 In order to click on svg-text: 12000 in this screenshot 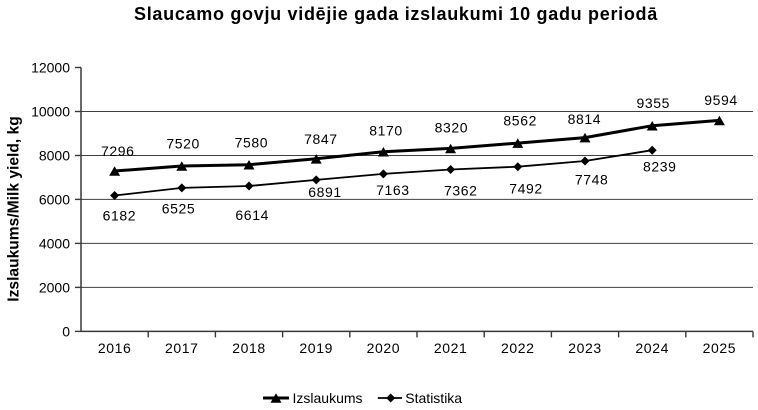, I will do `click(50, 67)`.